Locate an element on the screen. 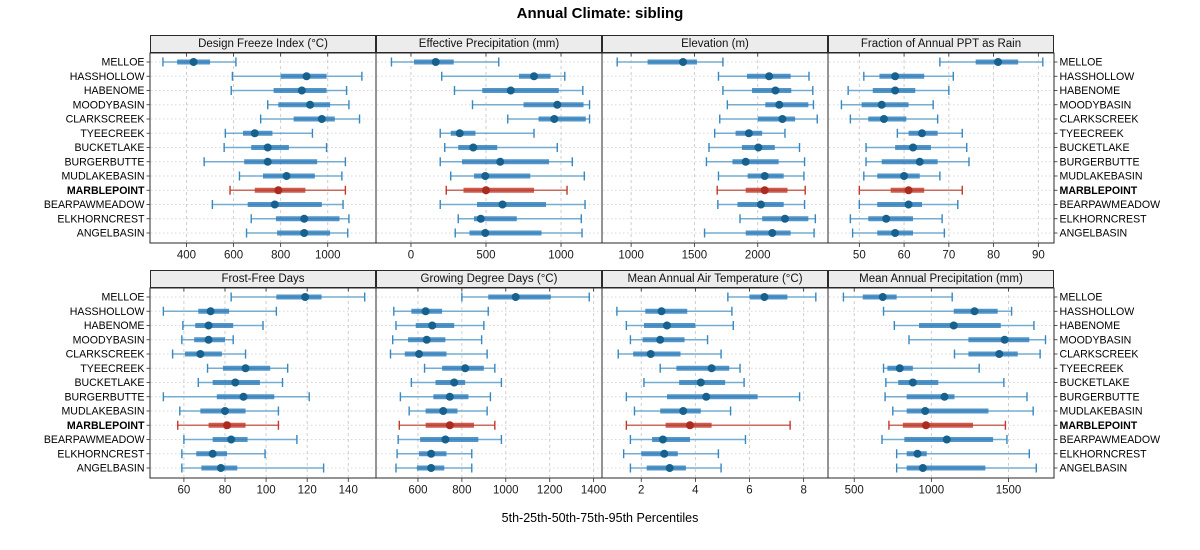 The height and width of the screenshot is (550, 1200). site-label-right-marblepoint: MARBLEPOINT is located at coordinates (1099, 191).